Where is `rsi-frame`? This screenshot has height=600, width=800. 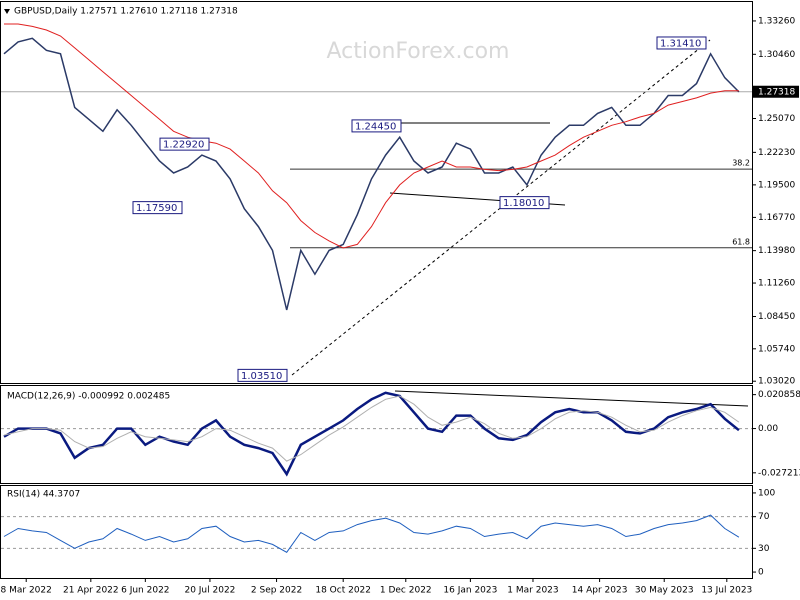 rsi-frame is located at coordinates (376, 532).